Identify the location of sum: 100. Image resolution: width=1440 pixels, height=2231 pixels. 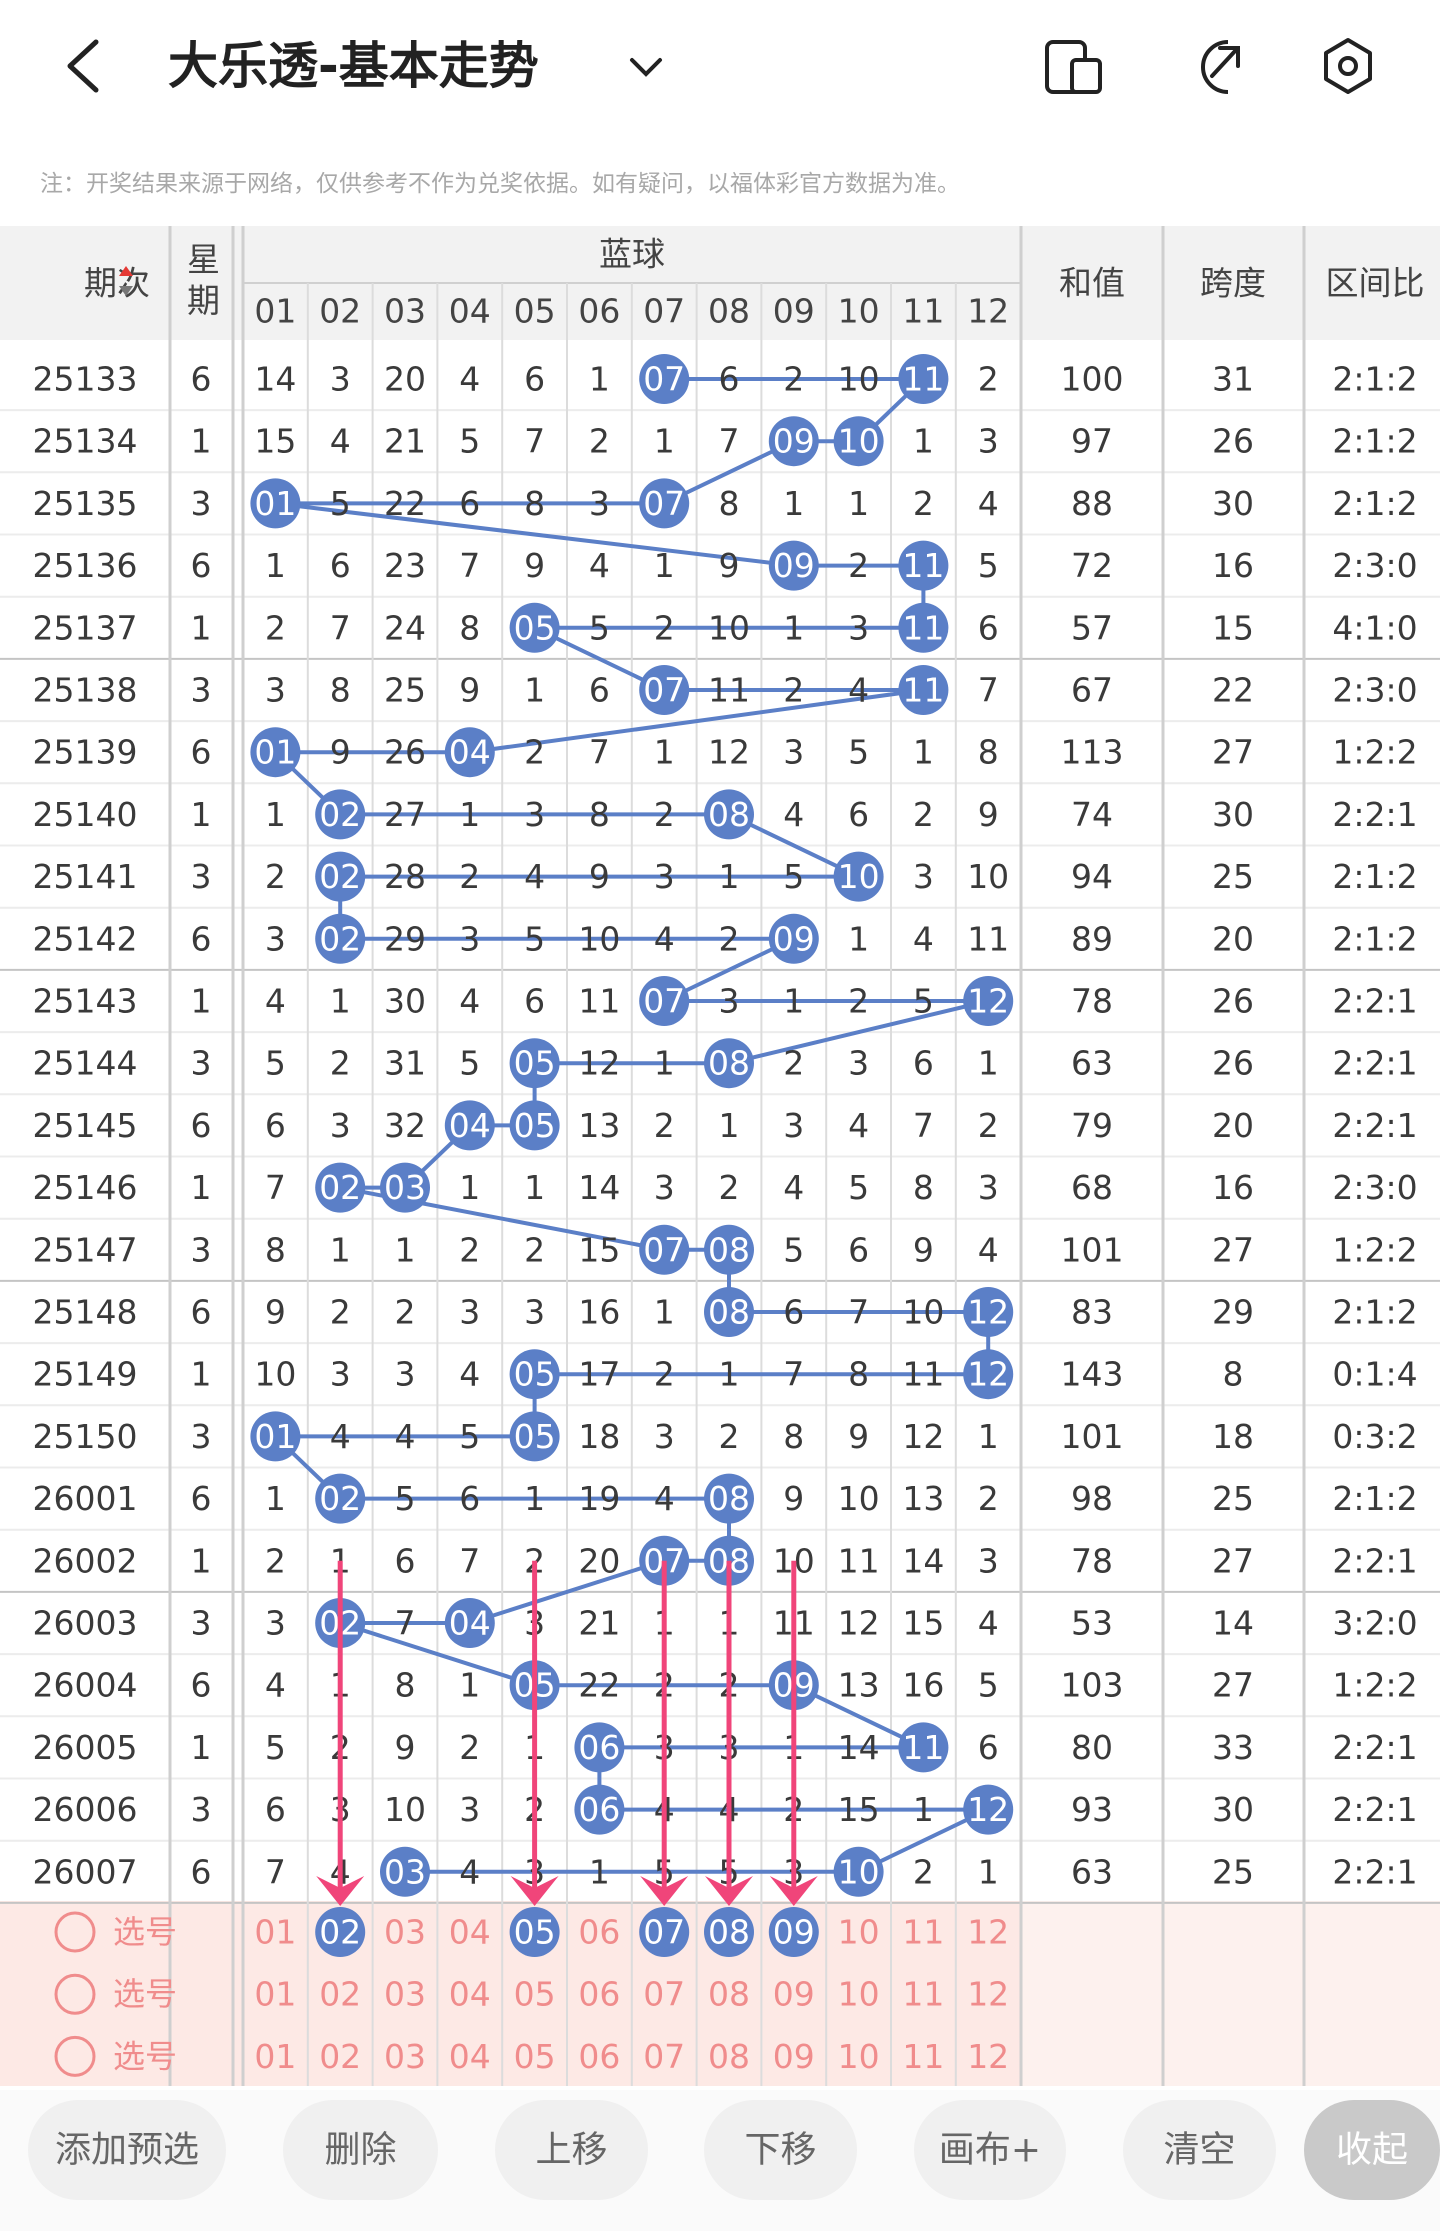
(1092, 379).